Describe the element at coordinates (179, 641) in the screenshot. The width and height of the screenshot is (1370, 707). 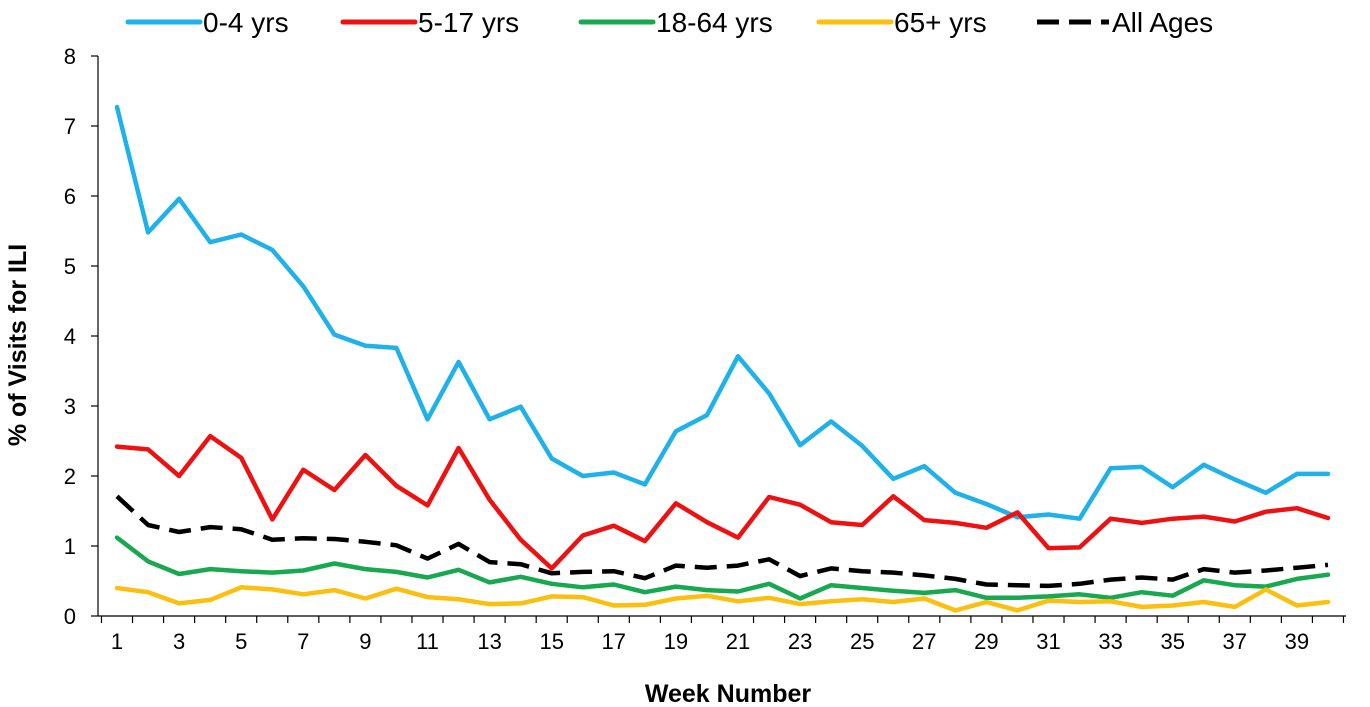
I see `x-tick-label: 3` at that location.